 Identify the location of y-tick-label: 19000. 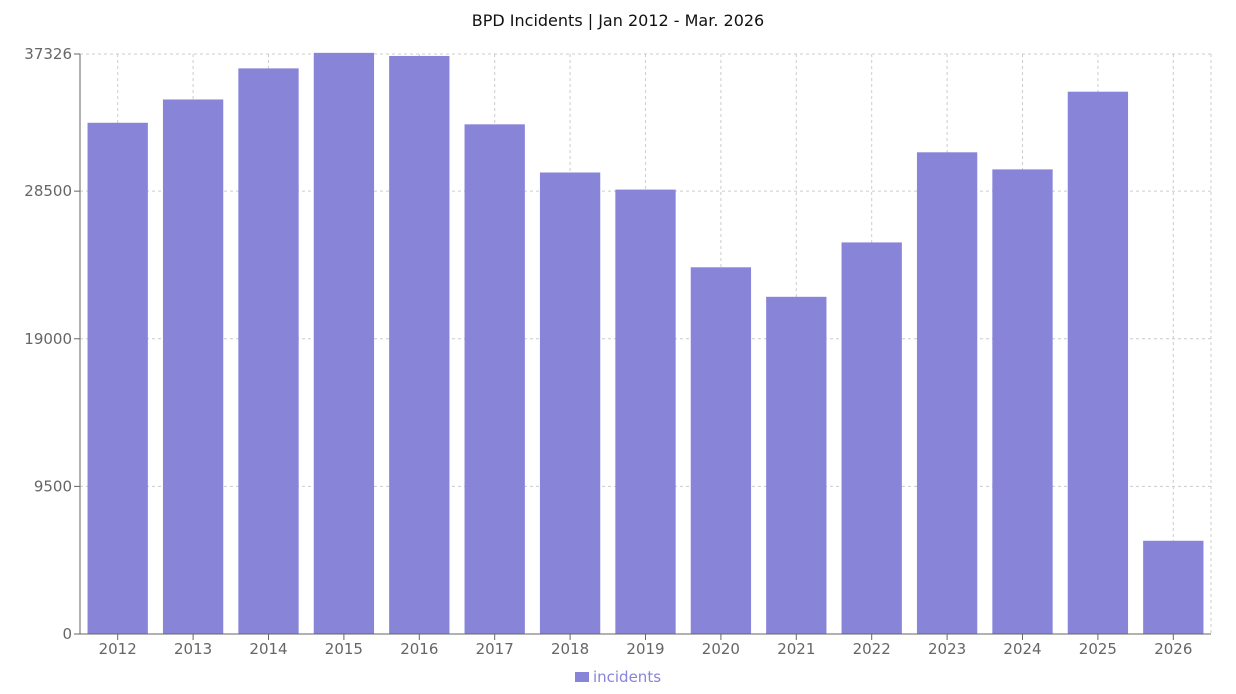
(48, 339).